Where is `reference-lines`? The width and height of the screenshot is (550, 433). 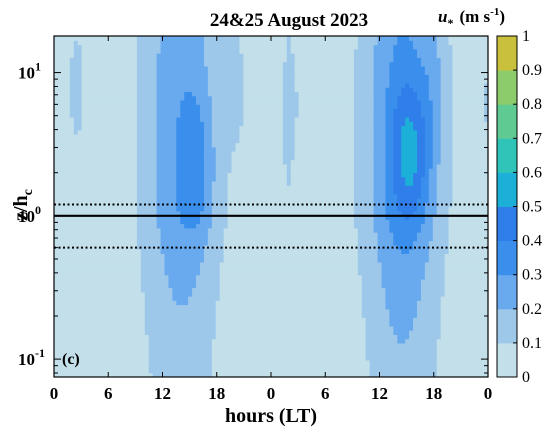
reference-lines is located at coordinates (271, 226).